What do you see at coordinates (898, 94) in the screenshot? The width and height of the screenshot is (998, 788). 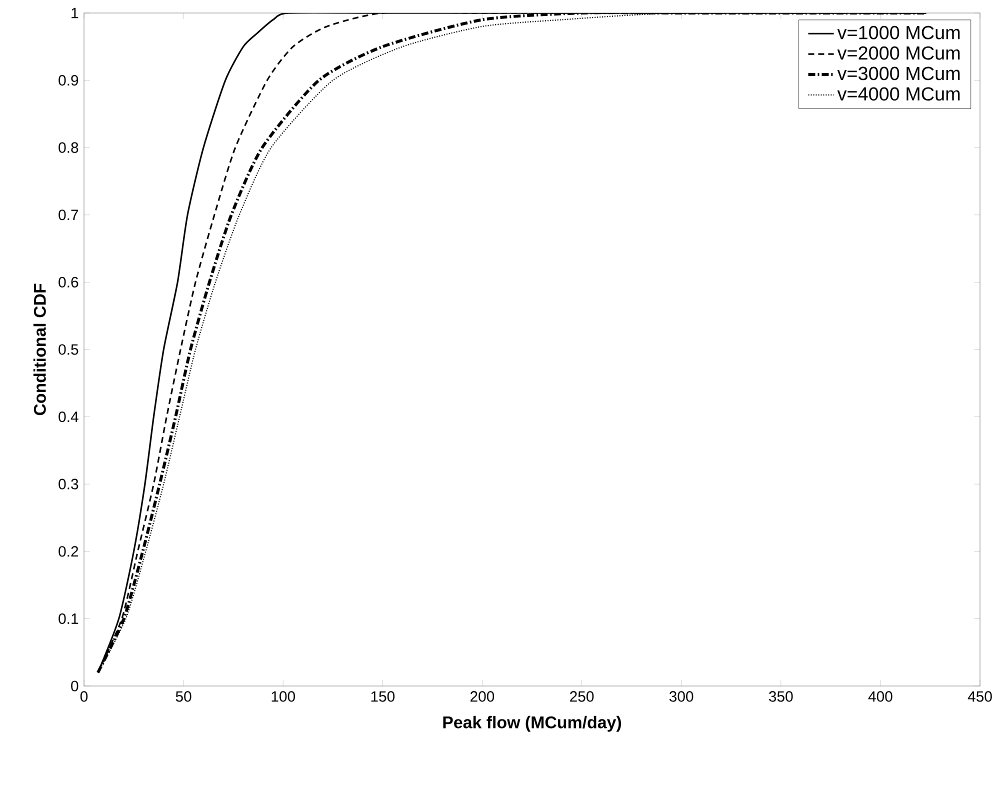 I see `legend-label: v=4000 MCum` at bounding box center [898, 94].